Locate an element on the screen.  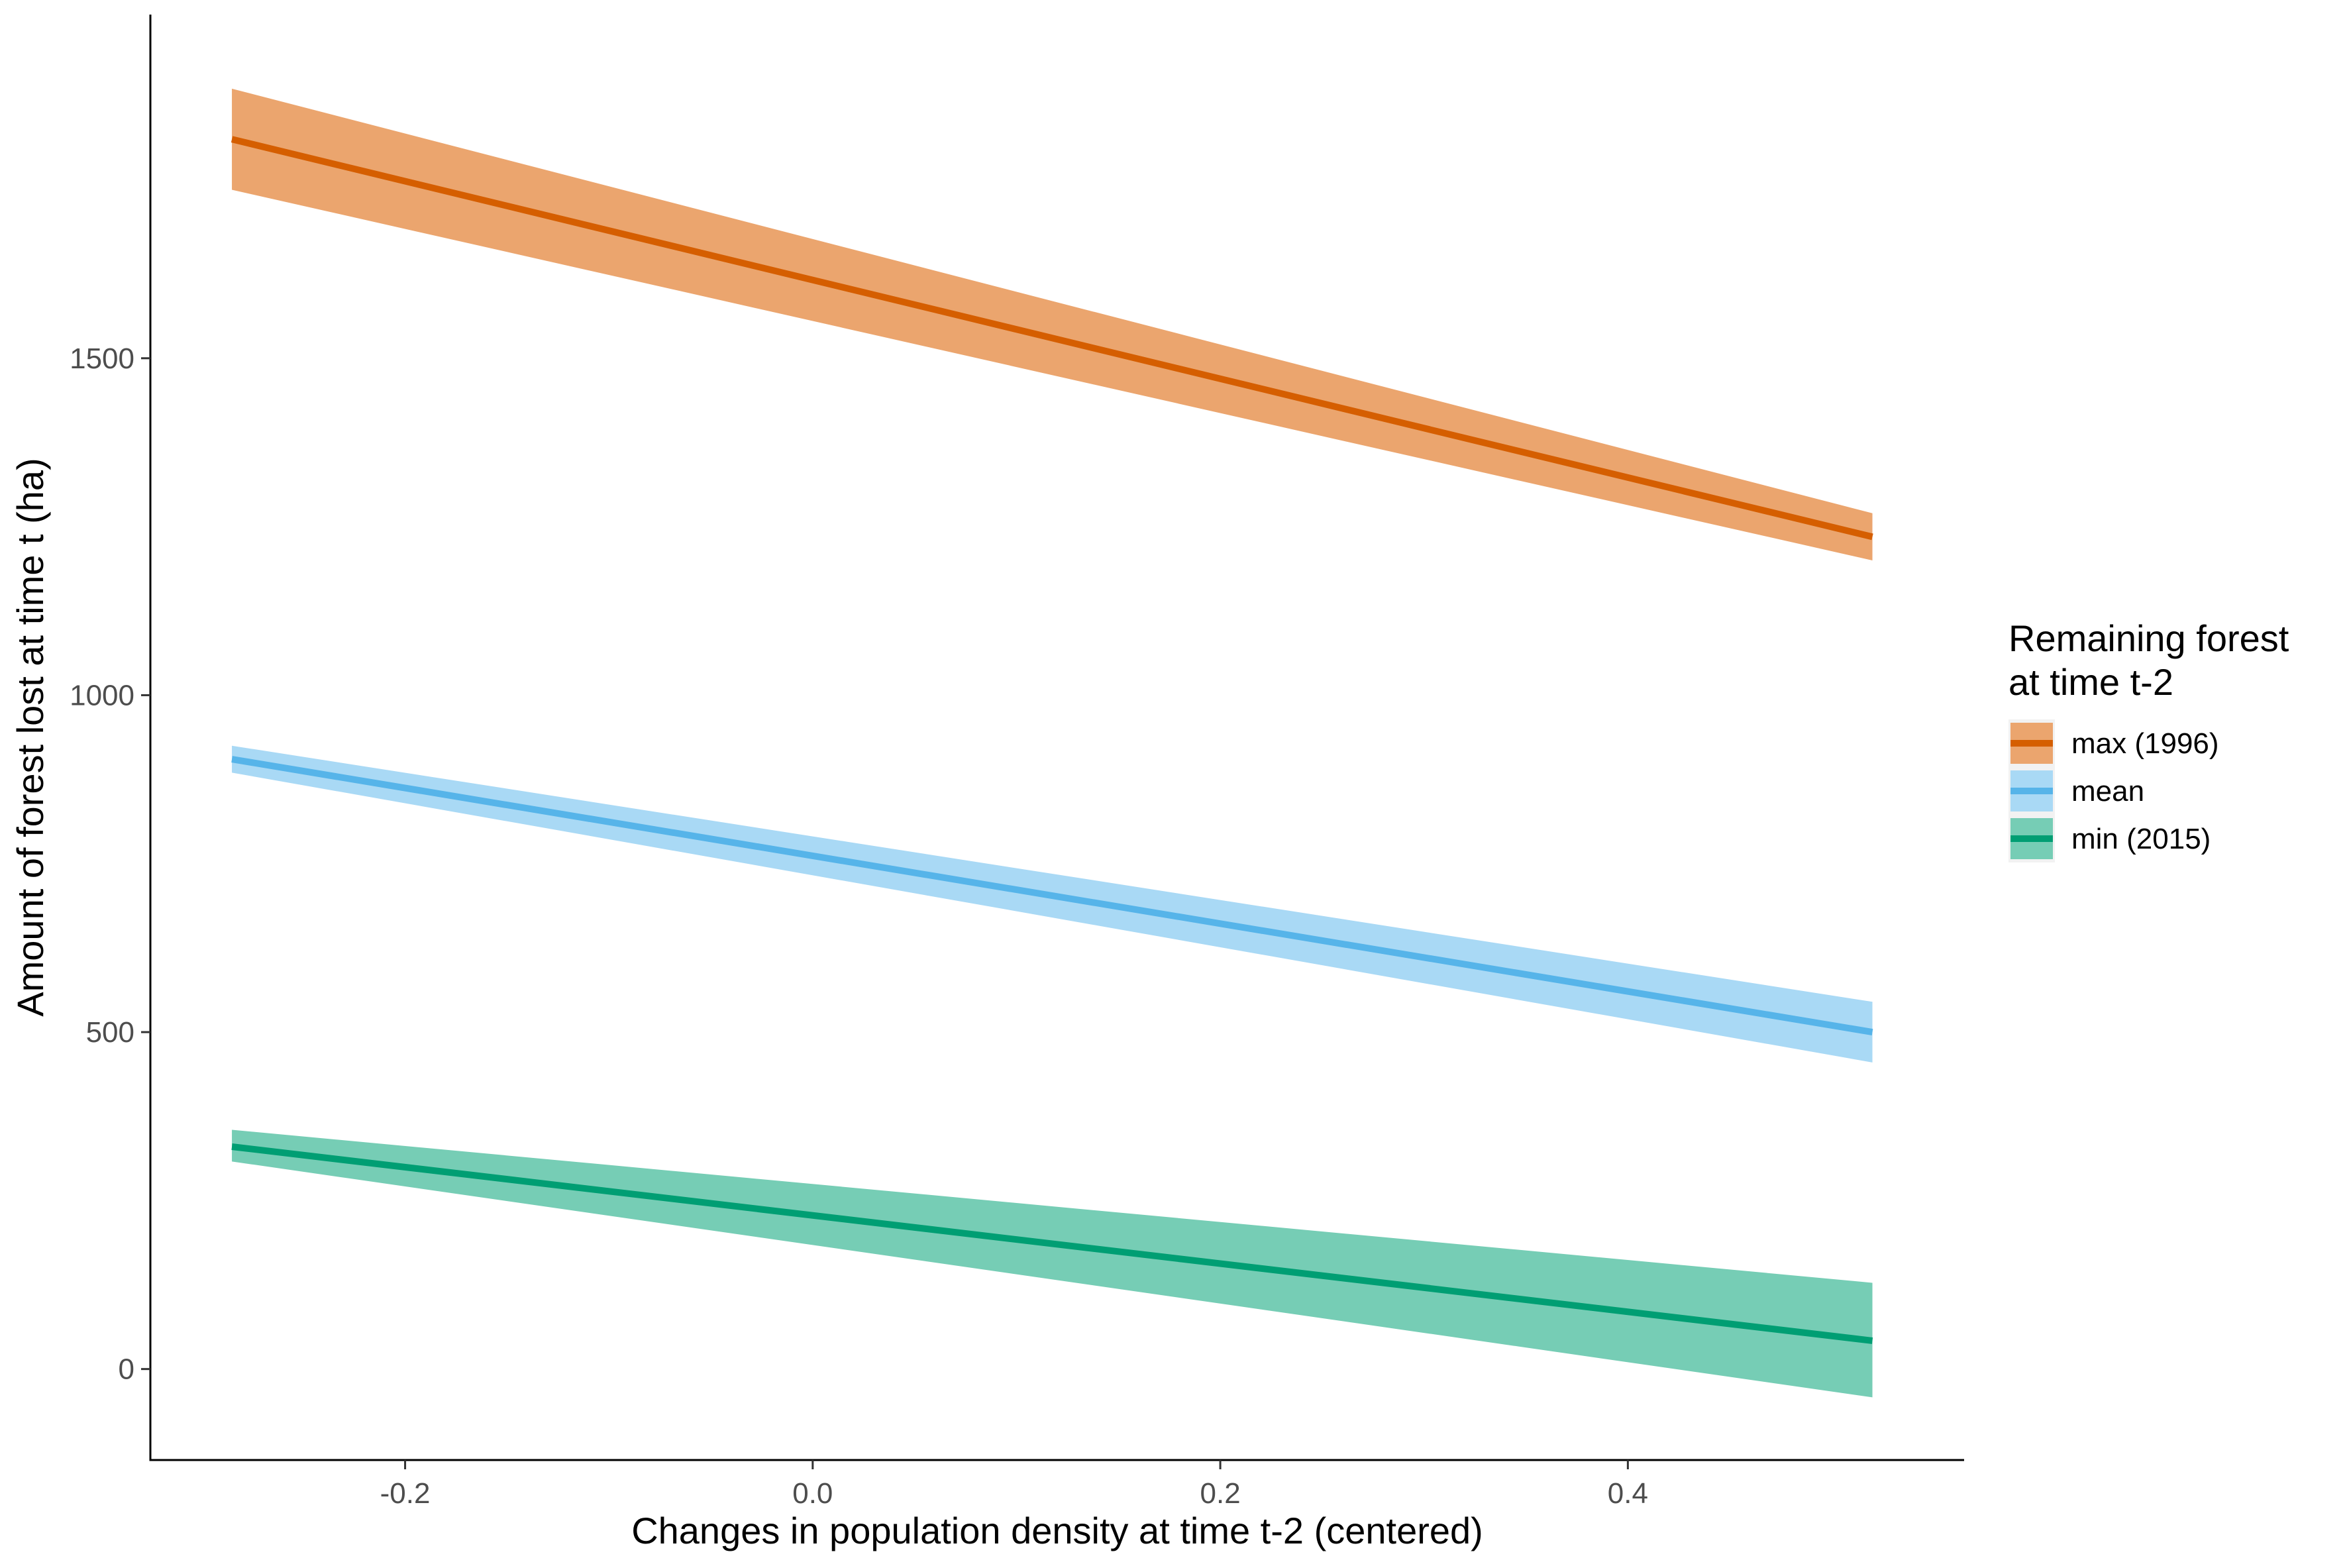
legend-title-line-1: Remaining forest is located at coordinates (2148, 638).